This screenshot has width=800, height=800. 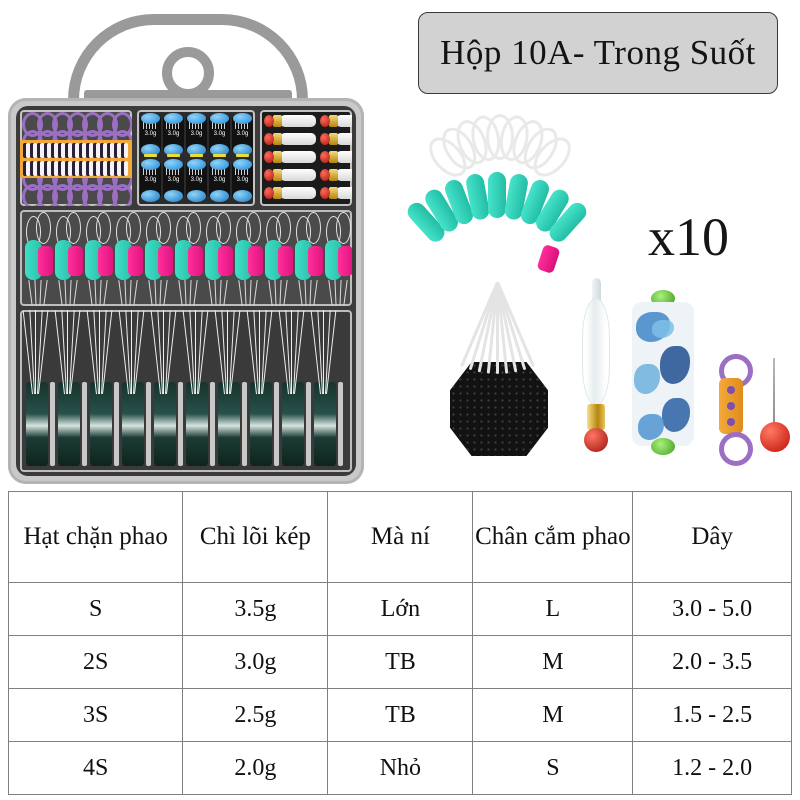 What do you see at coordinates (95, 662) in the screenshot?
I see `table-cell: 2S` at bounding box center [95, 662].